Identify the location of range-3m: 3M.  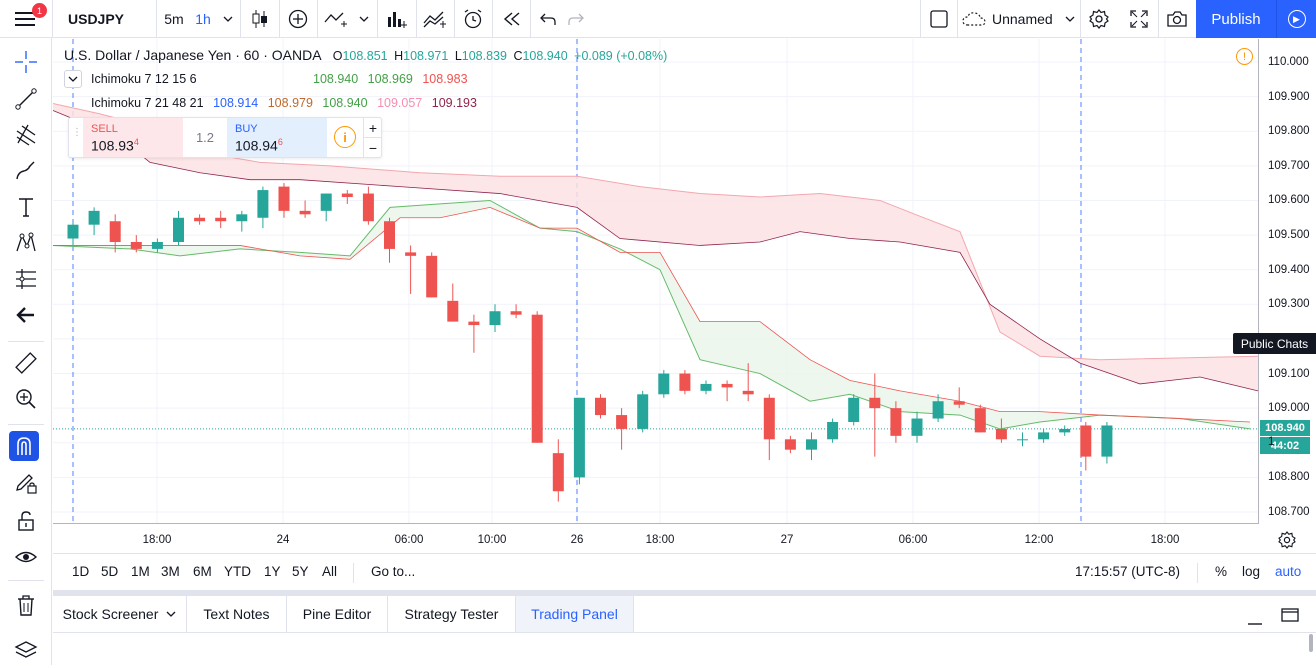
(170, 571).